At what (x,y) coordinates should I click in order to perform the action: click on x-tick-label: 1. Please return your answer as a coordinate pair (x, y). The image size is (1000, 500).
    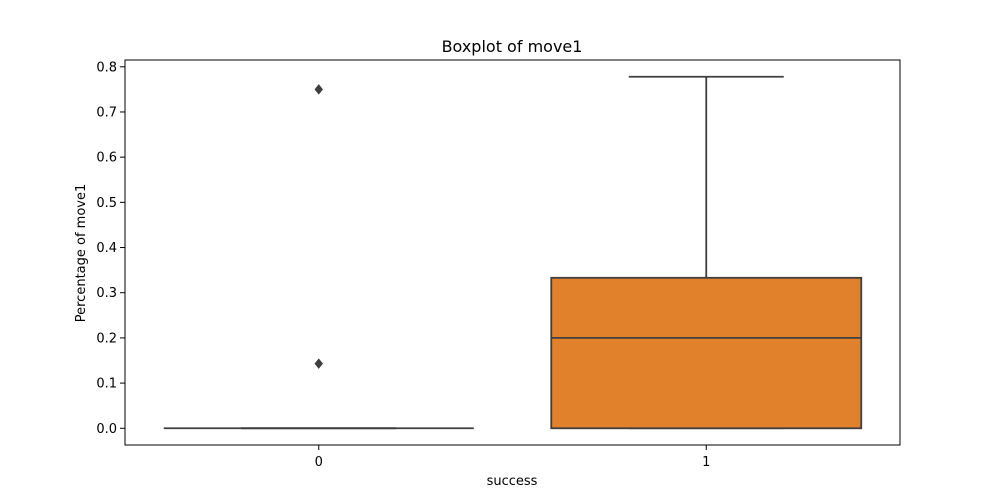
    Looking at the image, I should click on (706, 462).